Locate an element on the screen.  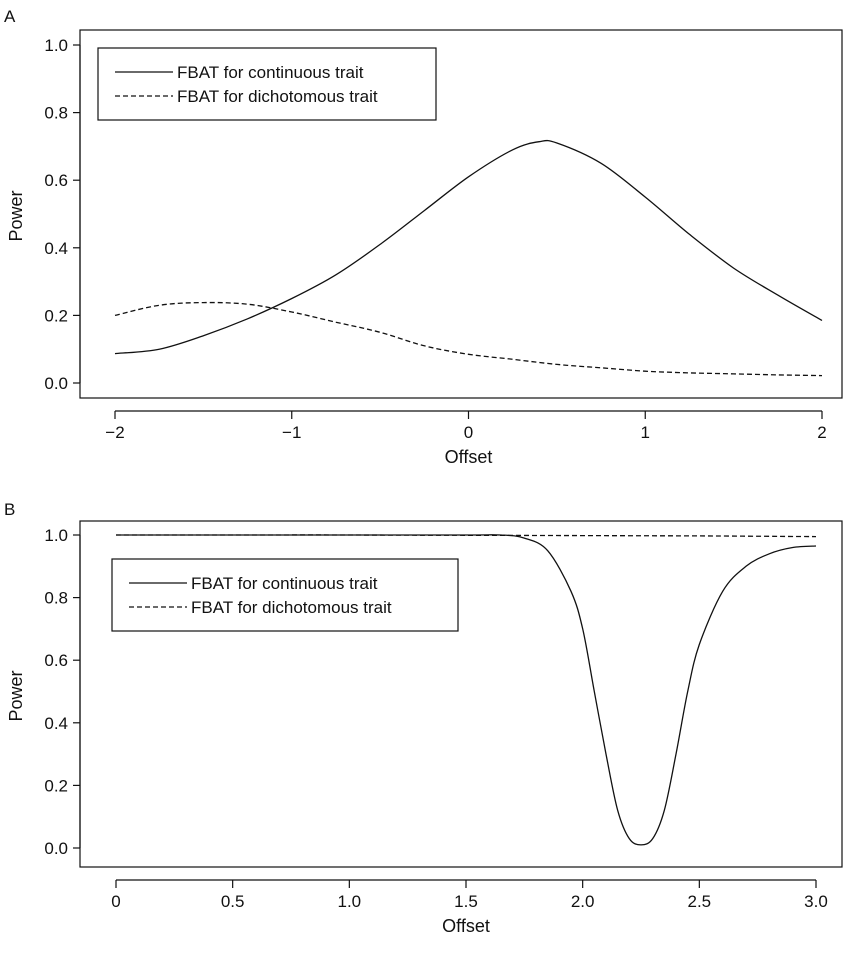
panel-label: A is located at coordinates (10, 16).